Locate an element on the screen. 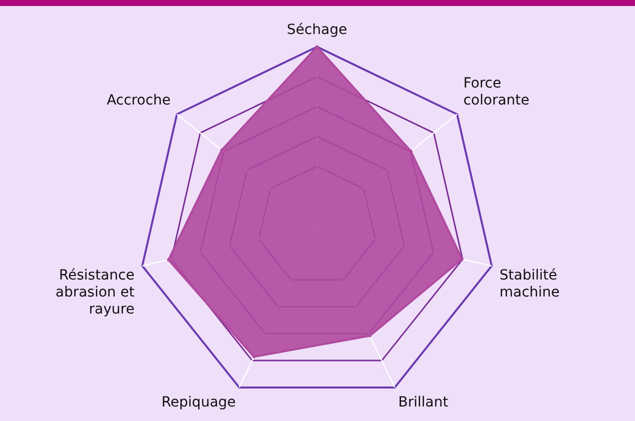  spoke-label: Force colorante is located at coordinates (496, 92).